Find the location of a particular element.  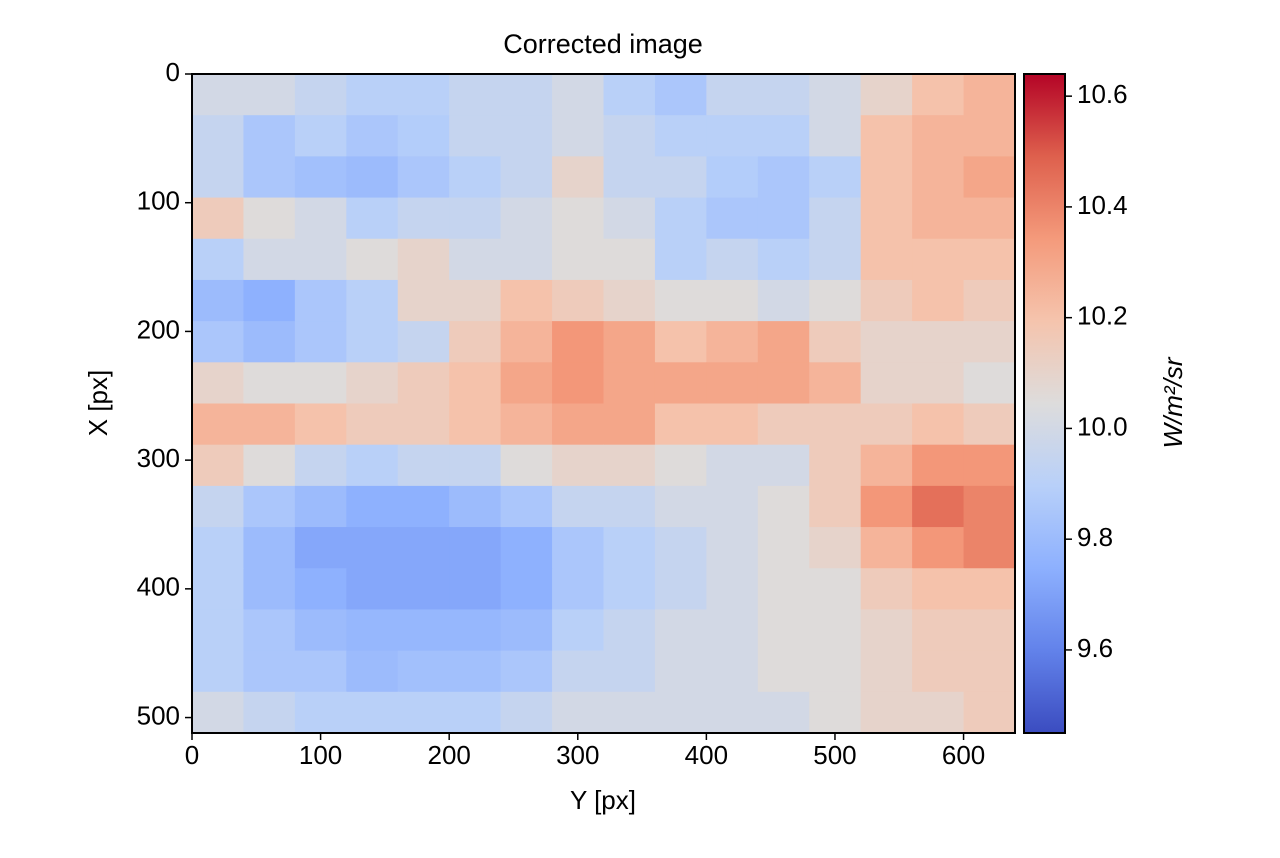

y-tick-label: 500 is located at coordinates (158, 715).